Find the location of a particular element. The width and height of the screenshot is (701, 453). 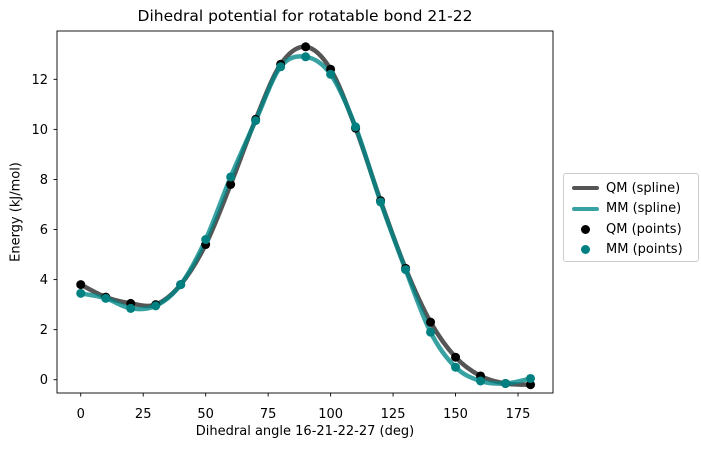

legend-item: QM (points) is located at coordinates (635, 229).